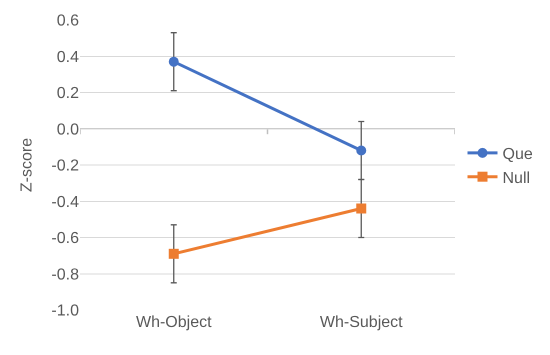 Image resolution: width=550 pixels, height=355 pixels. I want to click on y-tick-label: -1.0, so click(65, 311).